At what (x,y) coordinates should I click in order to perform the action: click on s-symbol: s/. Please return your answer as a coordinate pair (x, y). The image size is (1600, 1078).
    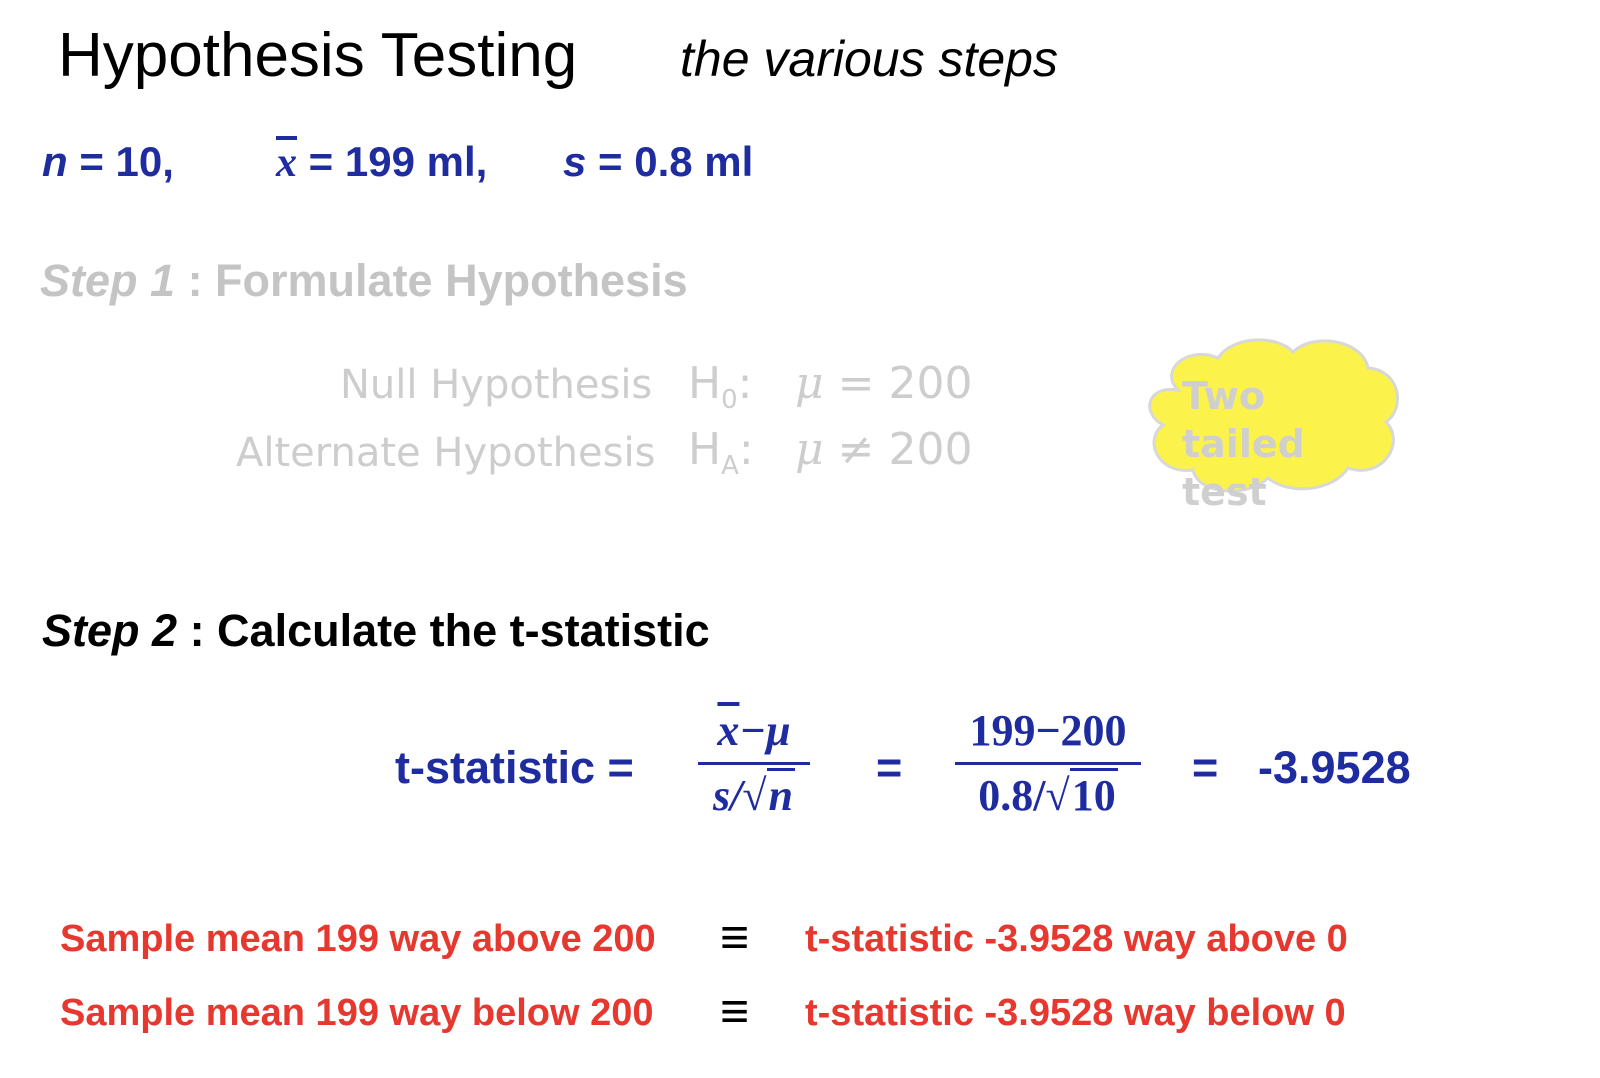
    Looking at the image, I should click on (728, 795).